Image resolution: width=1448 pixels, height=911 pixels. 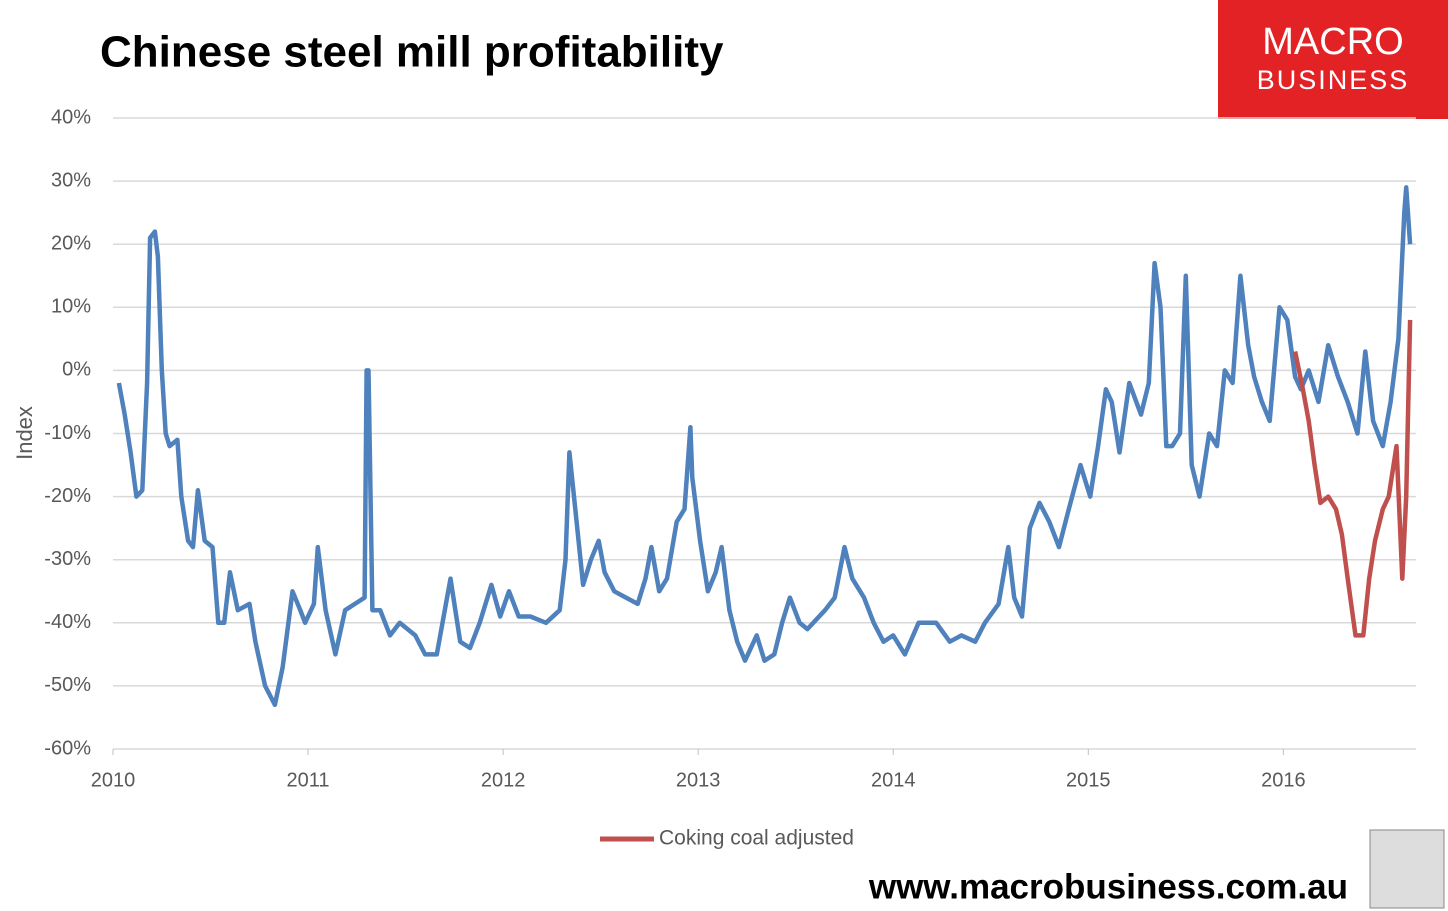 What do you see at coordinates (756, 838) in the screenshot?
I see `legend-label: Coking coal adjusted` at bounding box center [756, 838].